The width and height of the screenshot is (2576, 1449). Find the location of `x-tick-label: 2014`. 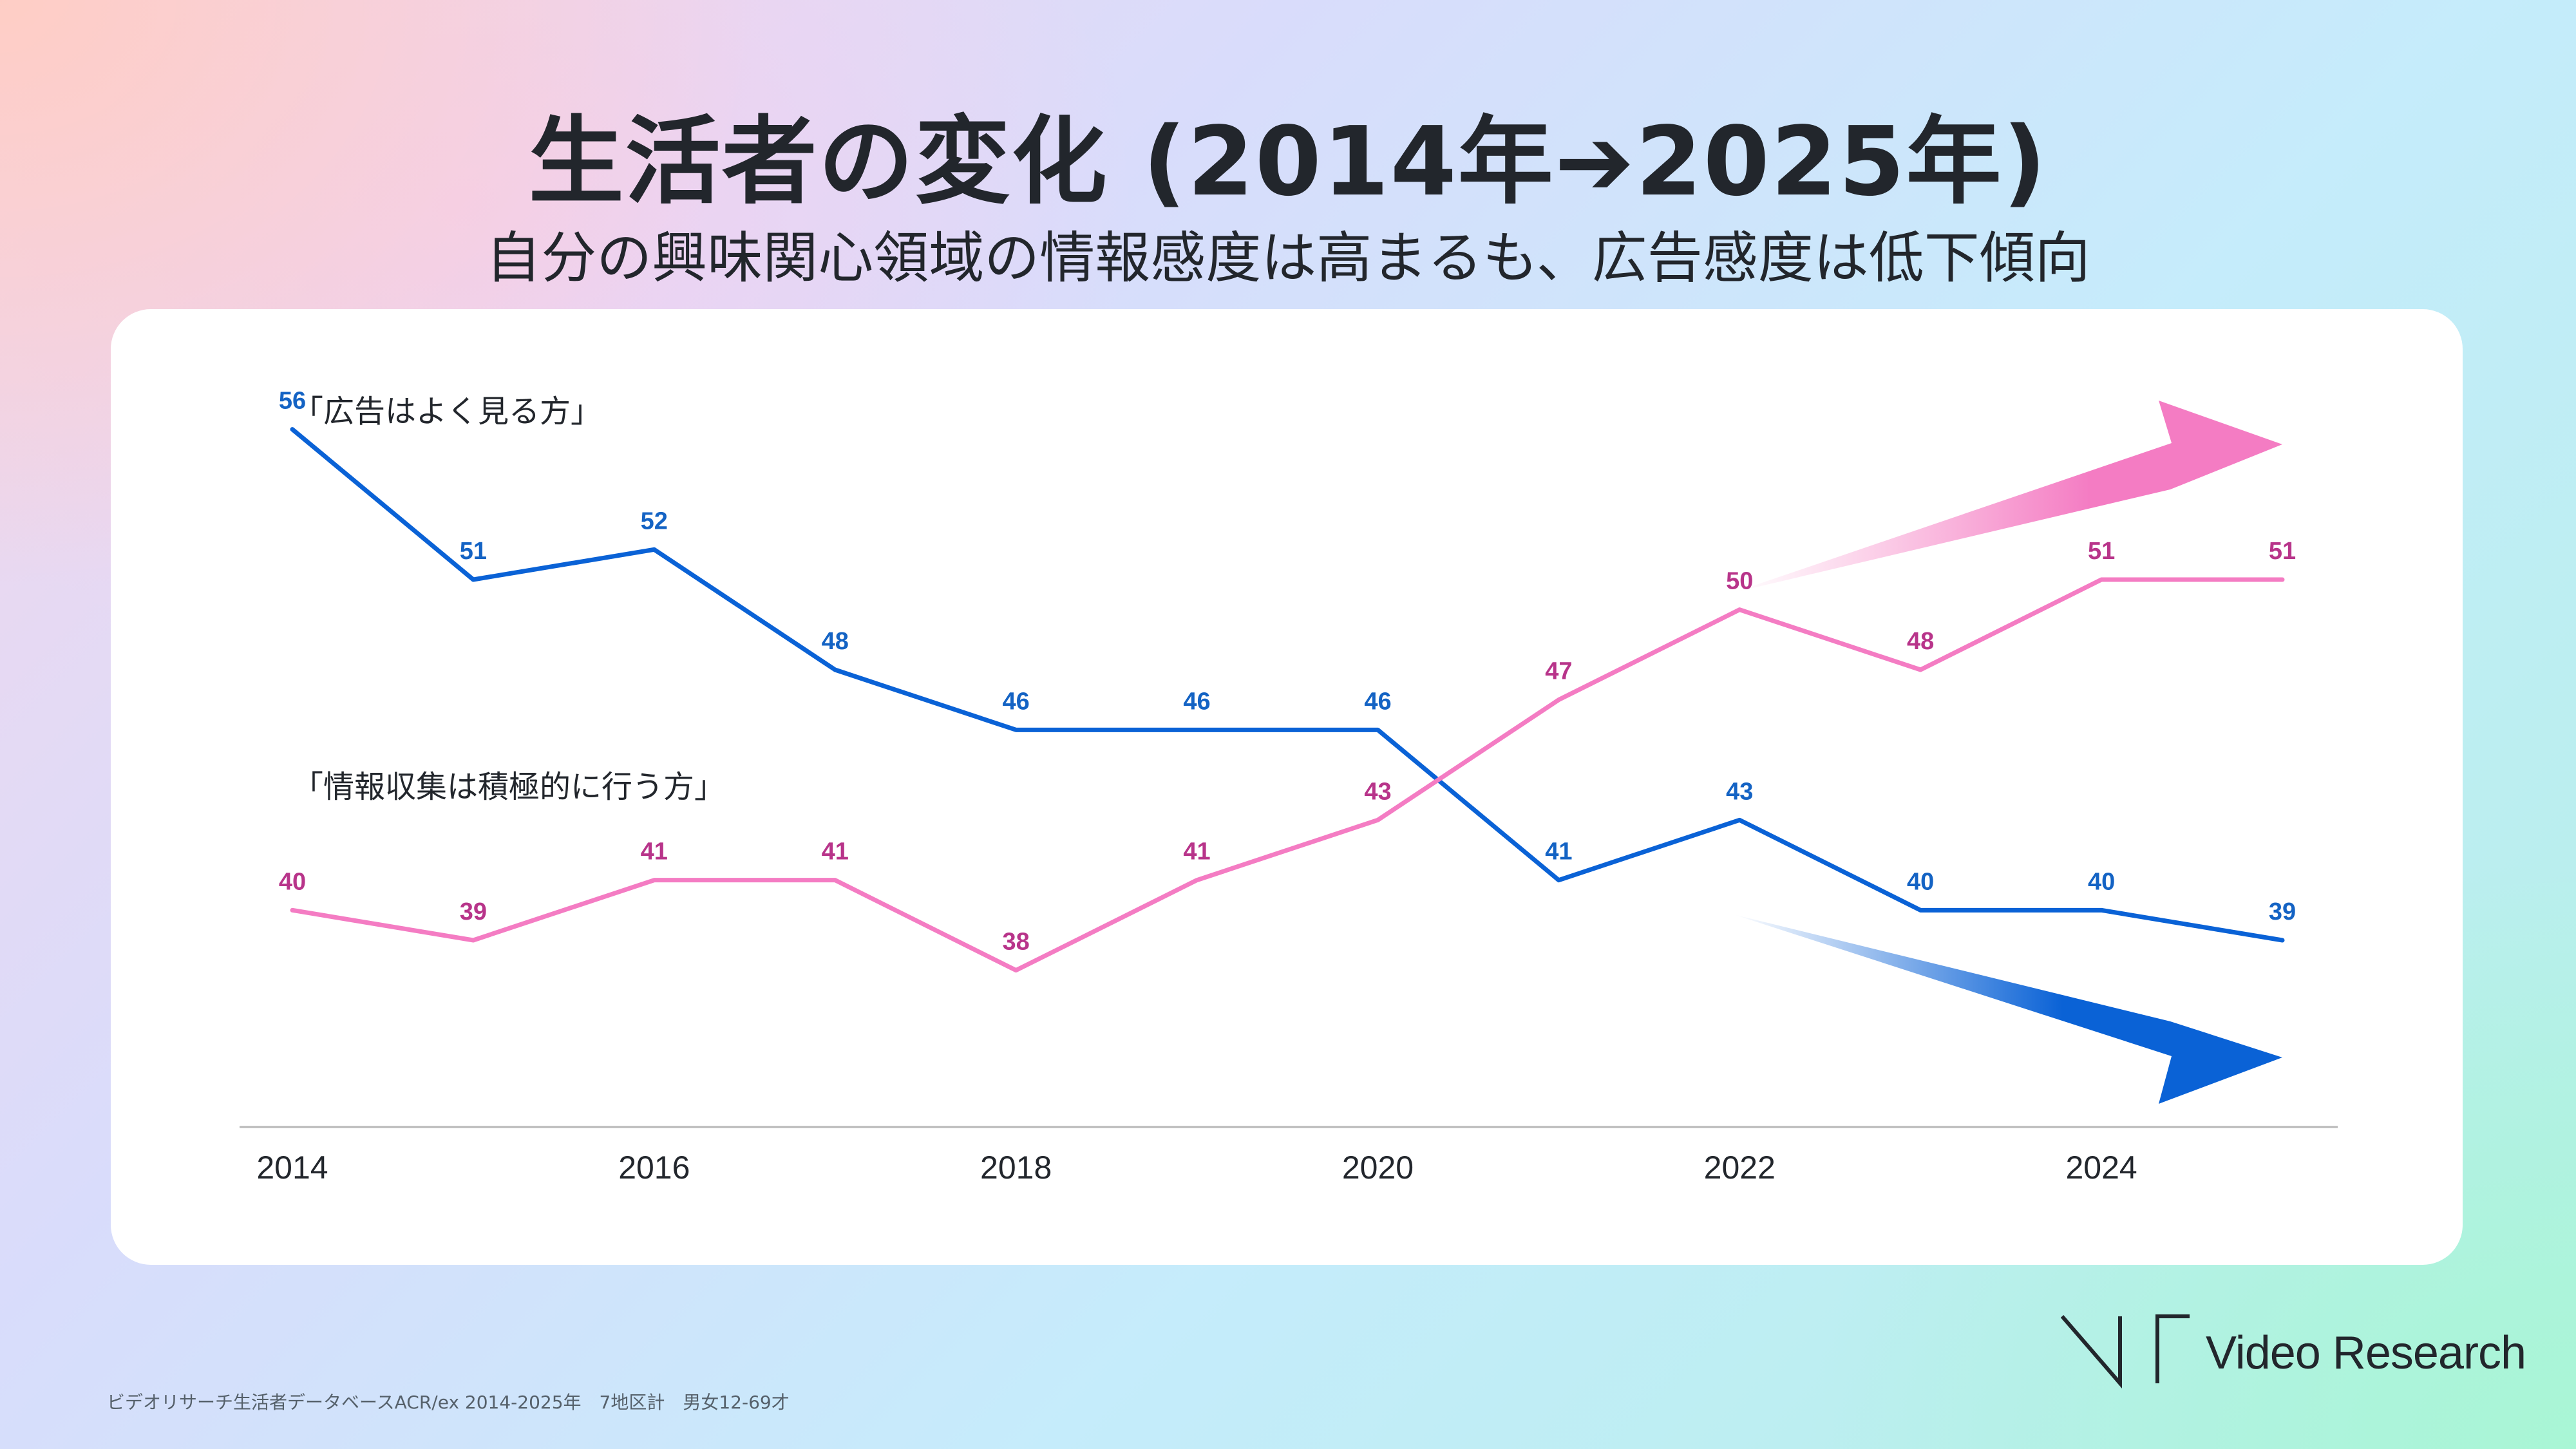

x-tick-label: 2014 is located at coordinates (292, 1168).